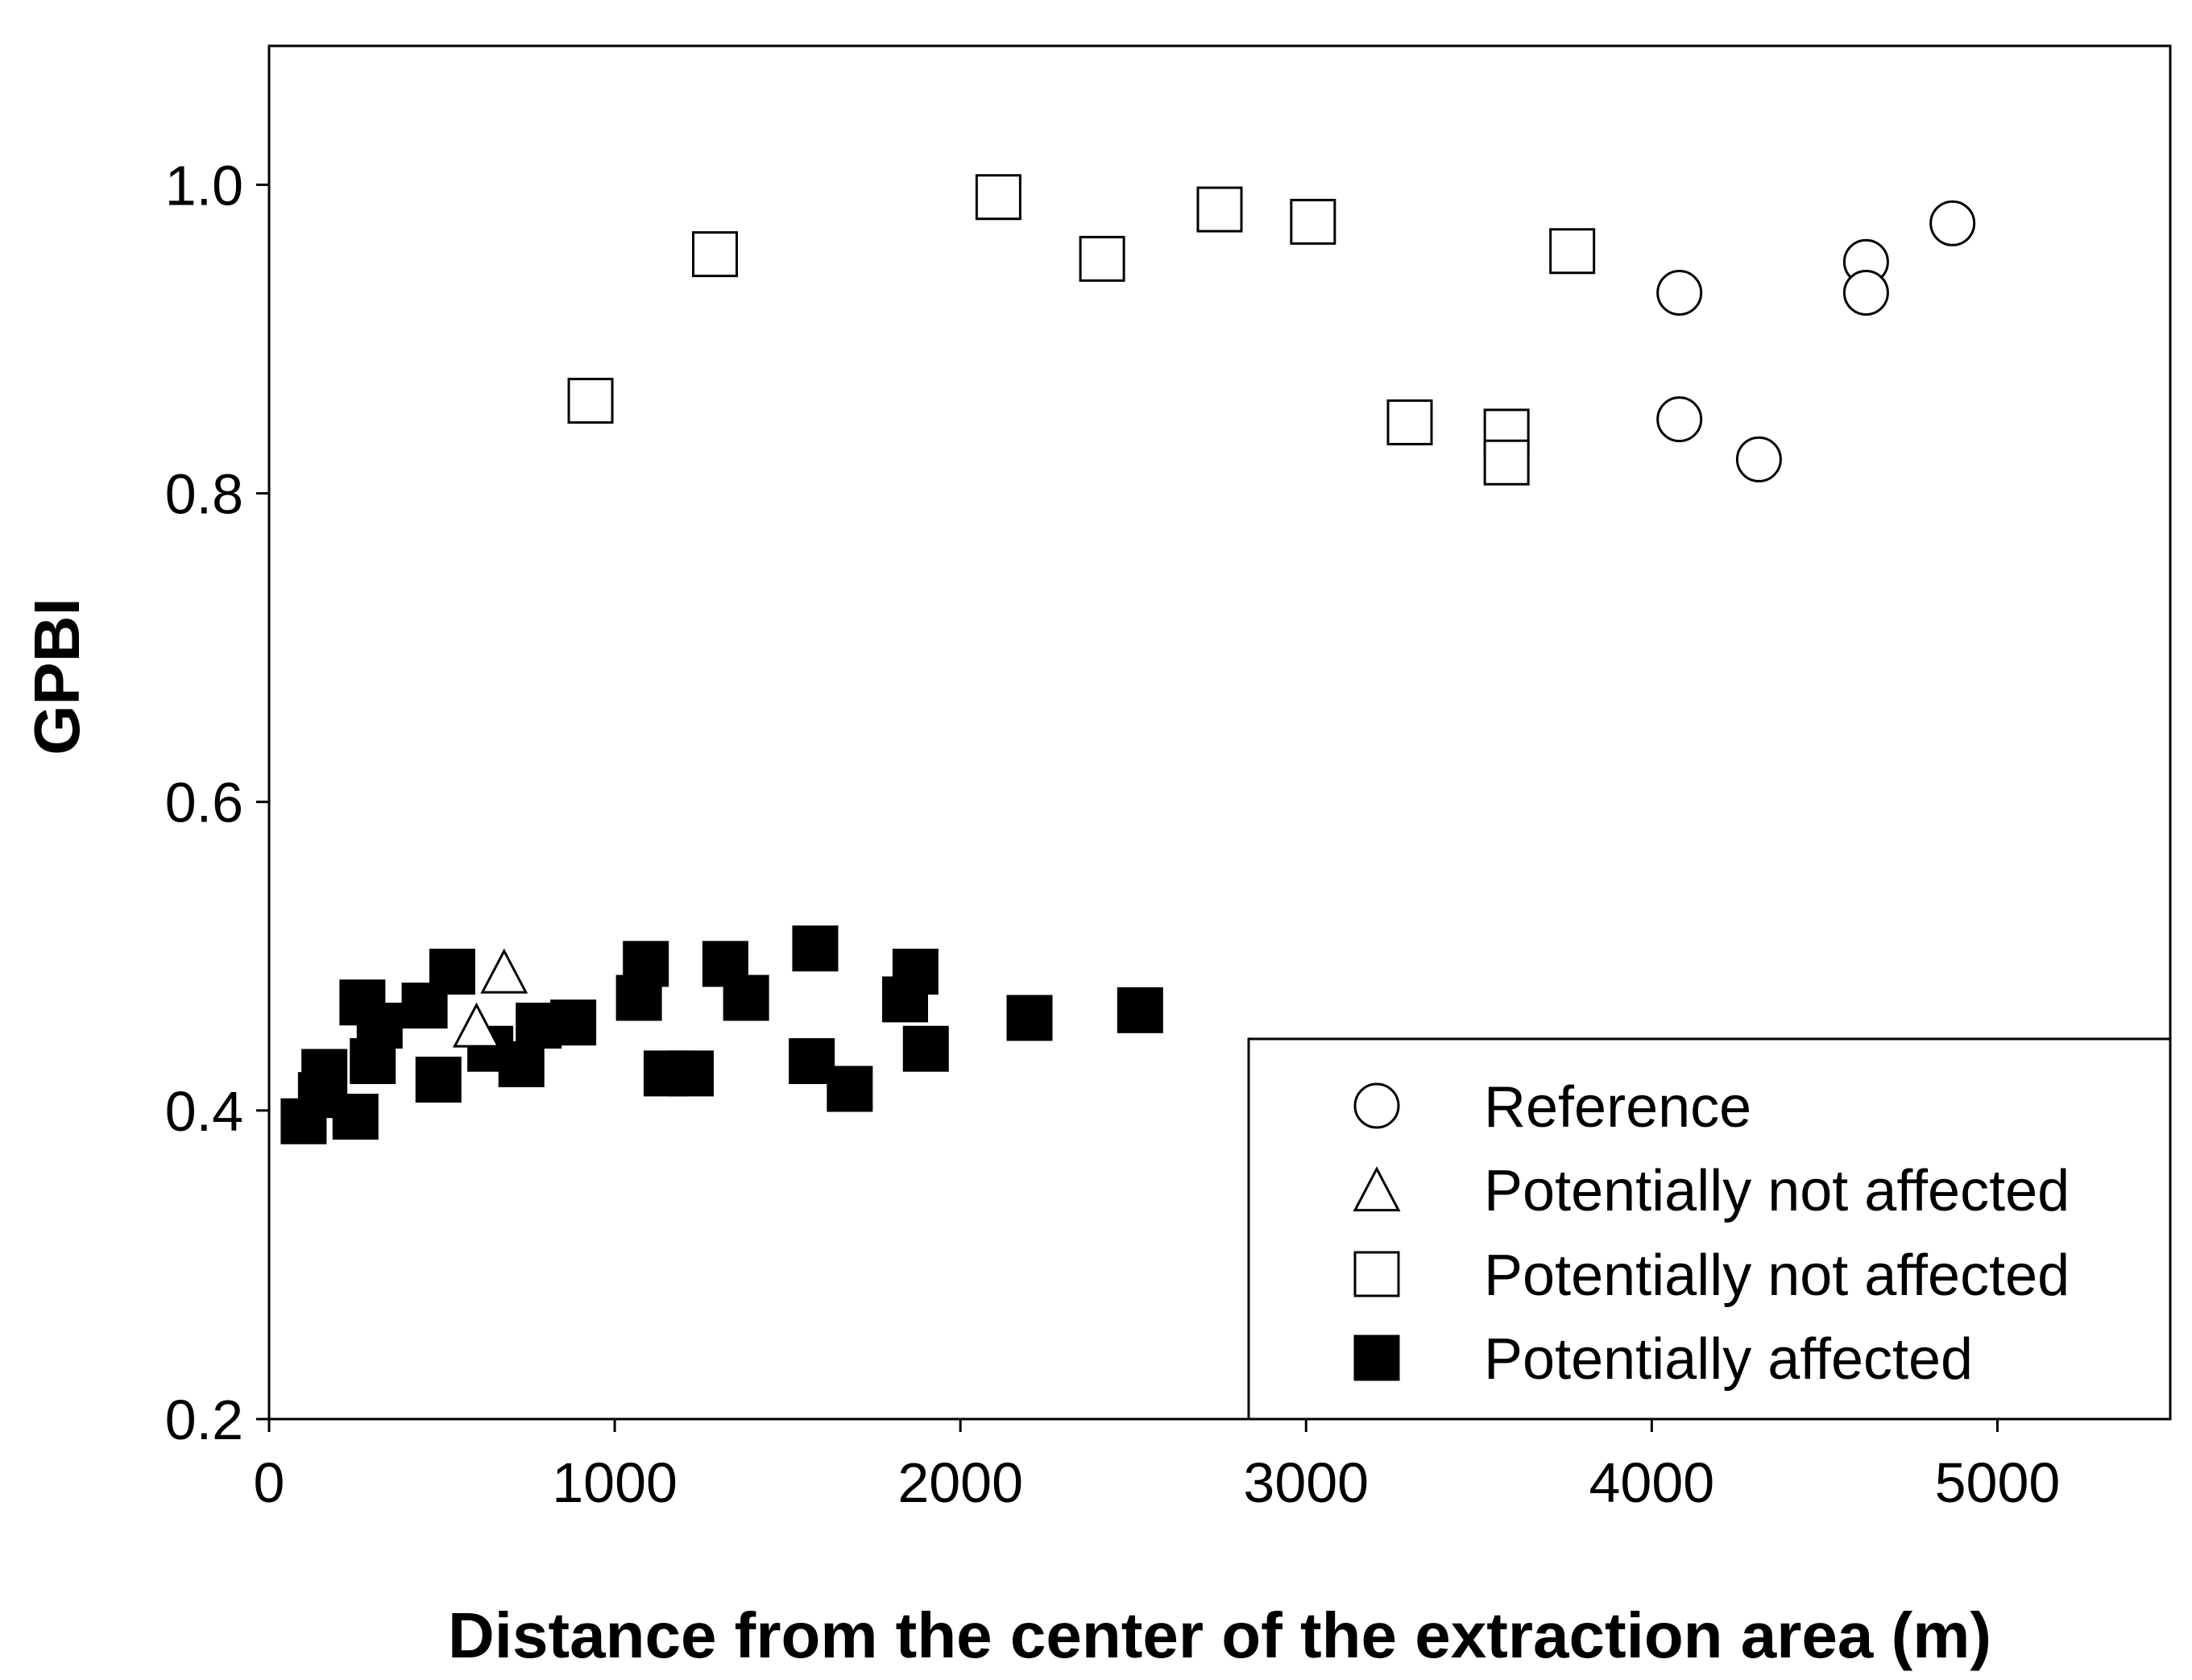 This screenshot has height=1680, width=2192. What do you see at coordinates (1376, 1274) in the screenshot?
I see `legend-not-affected-square-point-icon` at bounding box center [1376, 1274].